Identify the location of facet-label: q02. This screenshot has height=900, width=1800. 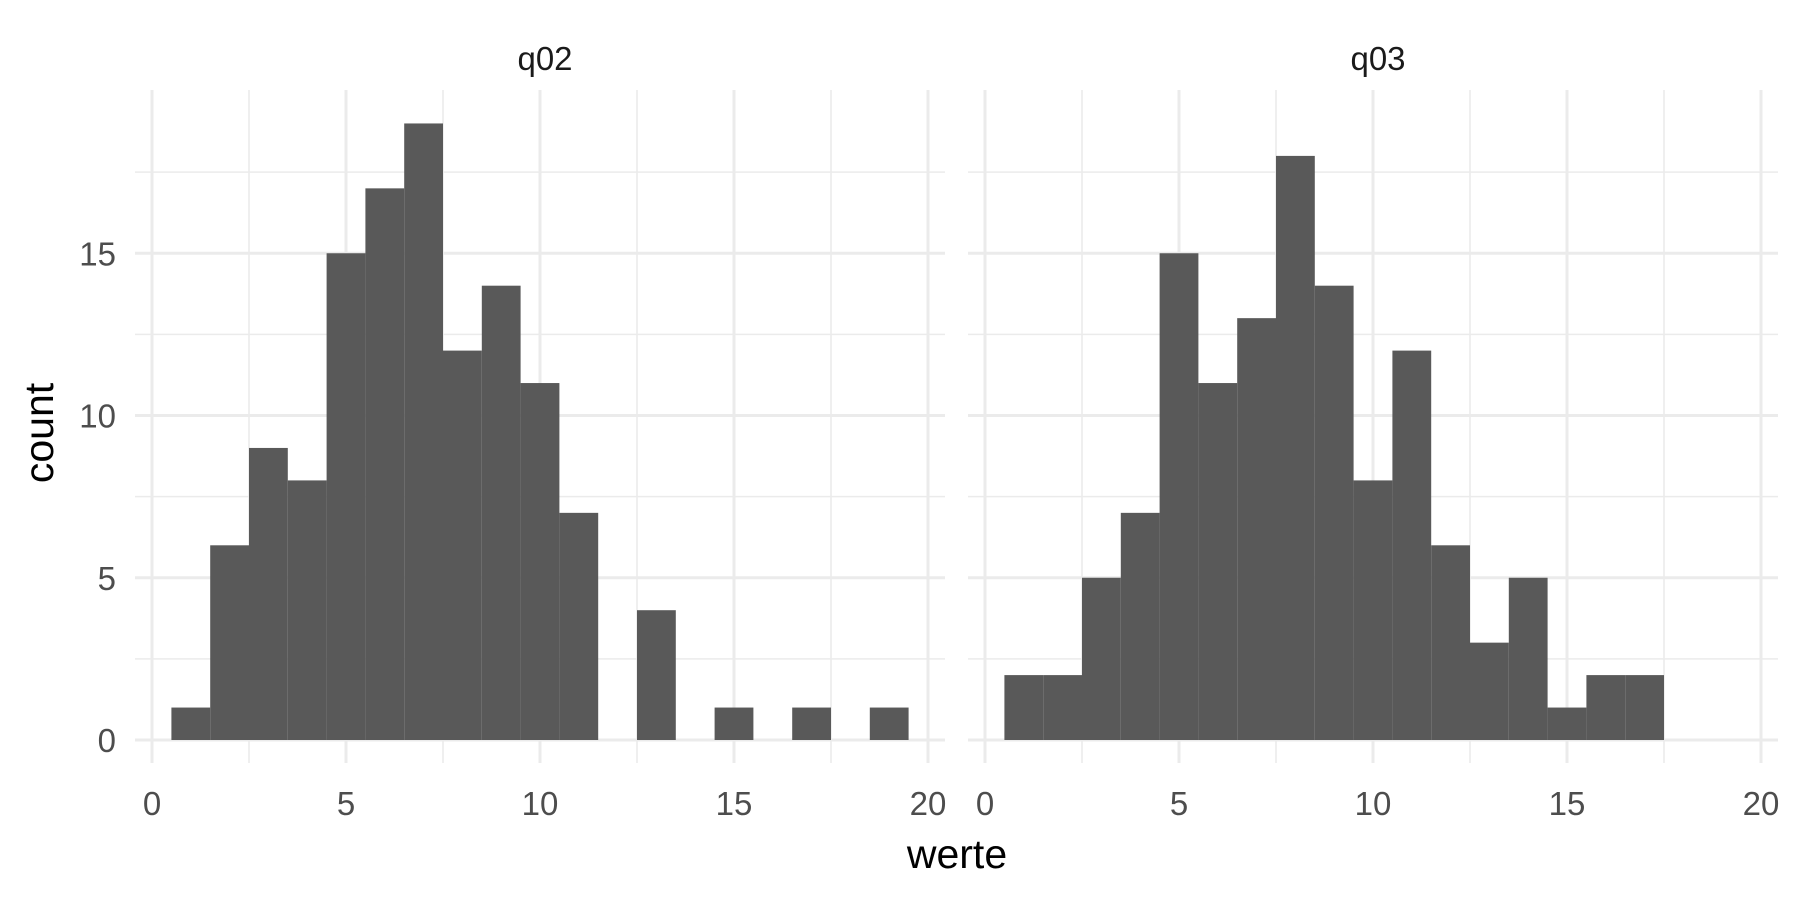
(544, 58).